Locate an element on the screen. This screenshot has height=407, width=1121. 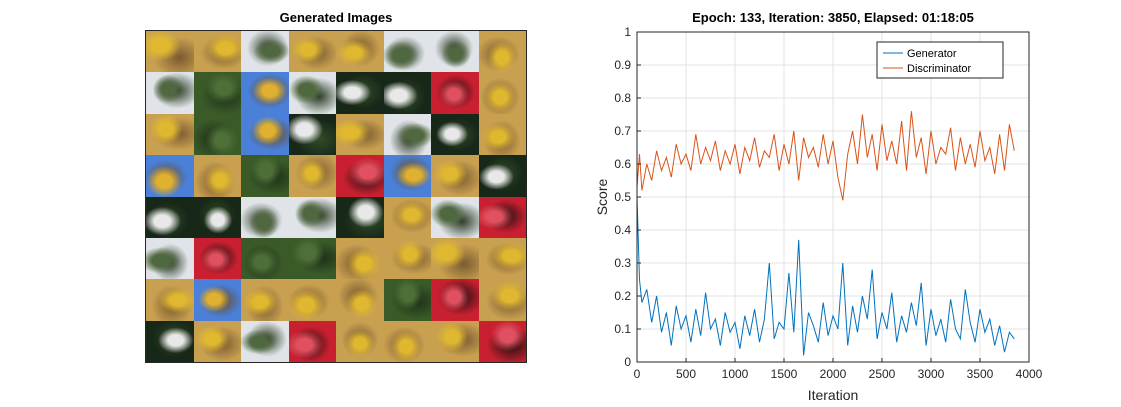
y-tick-label: 1 is located at coordinates (627, 32).